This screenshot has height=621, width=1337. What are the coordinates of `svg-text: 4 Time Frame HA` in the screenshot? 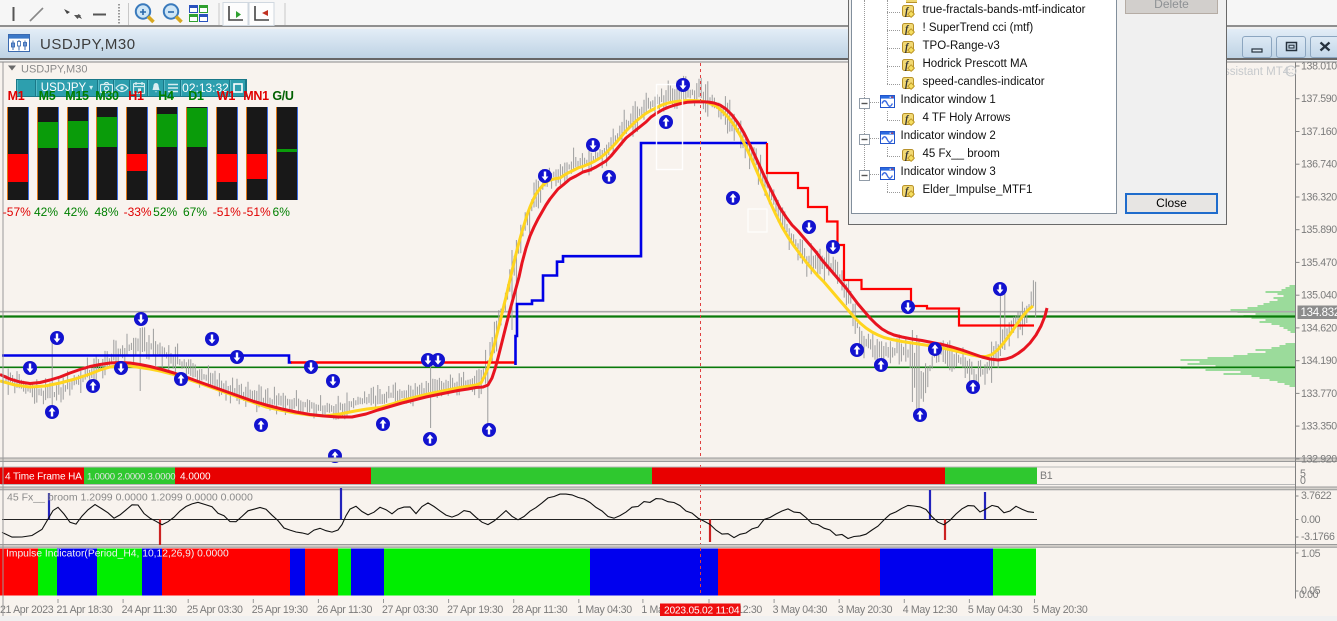 It's located at (43, 477).